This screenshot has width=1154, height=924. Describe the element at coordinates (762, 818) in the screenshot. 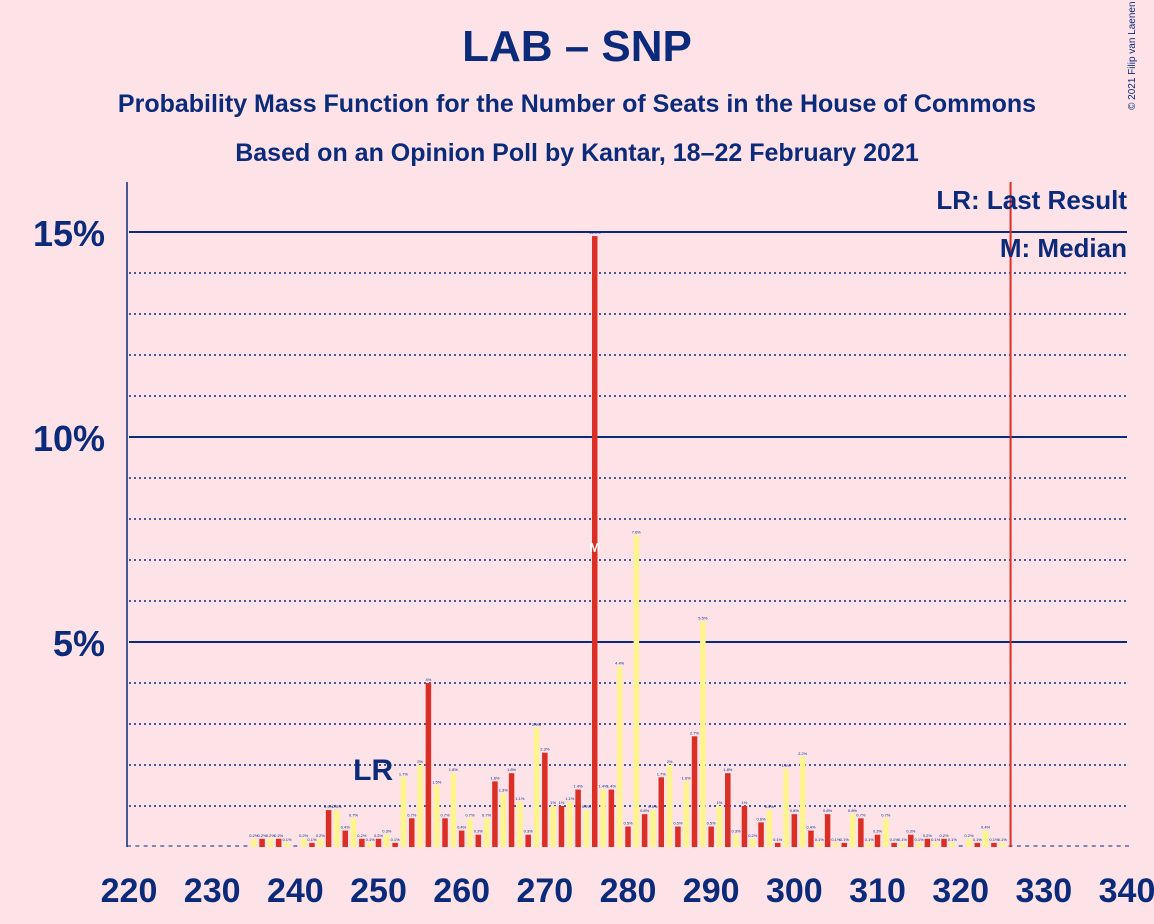

I see `bar-value-label: 0.6%` at that location.